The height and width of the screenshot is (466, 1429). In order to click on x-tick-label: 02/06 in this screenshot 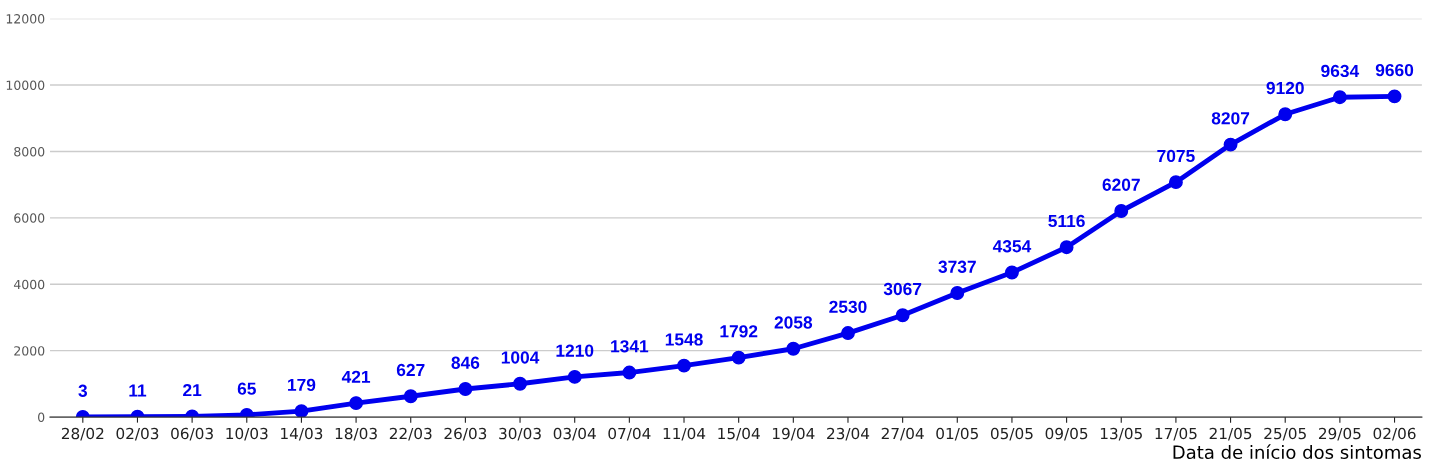, I will do `click(1394, 434)`.